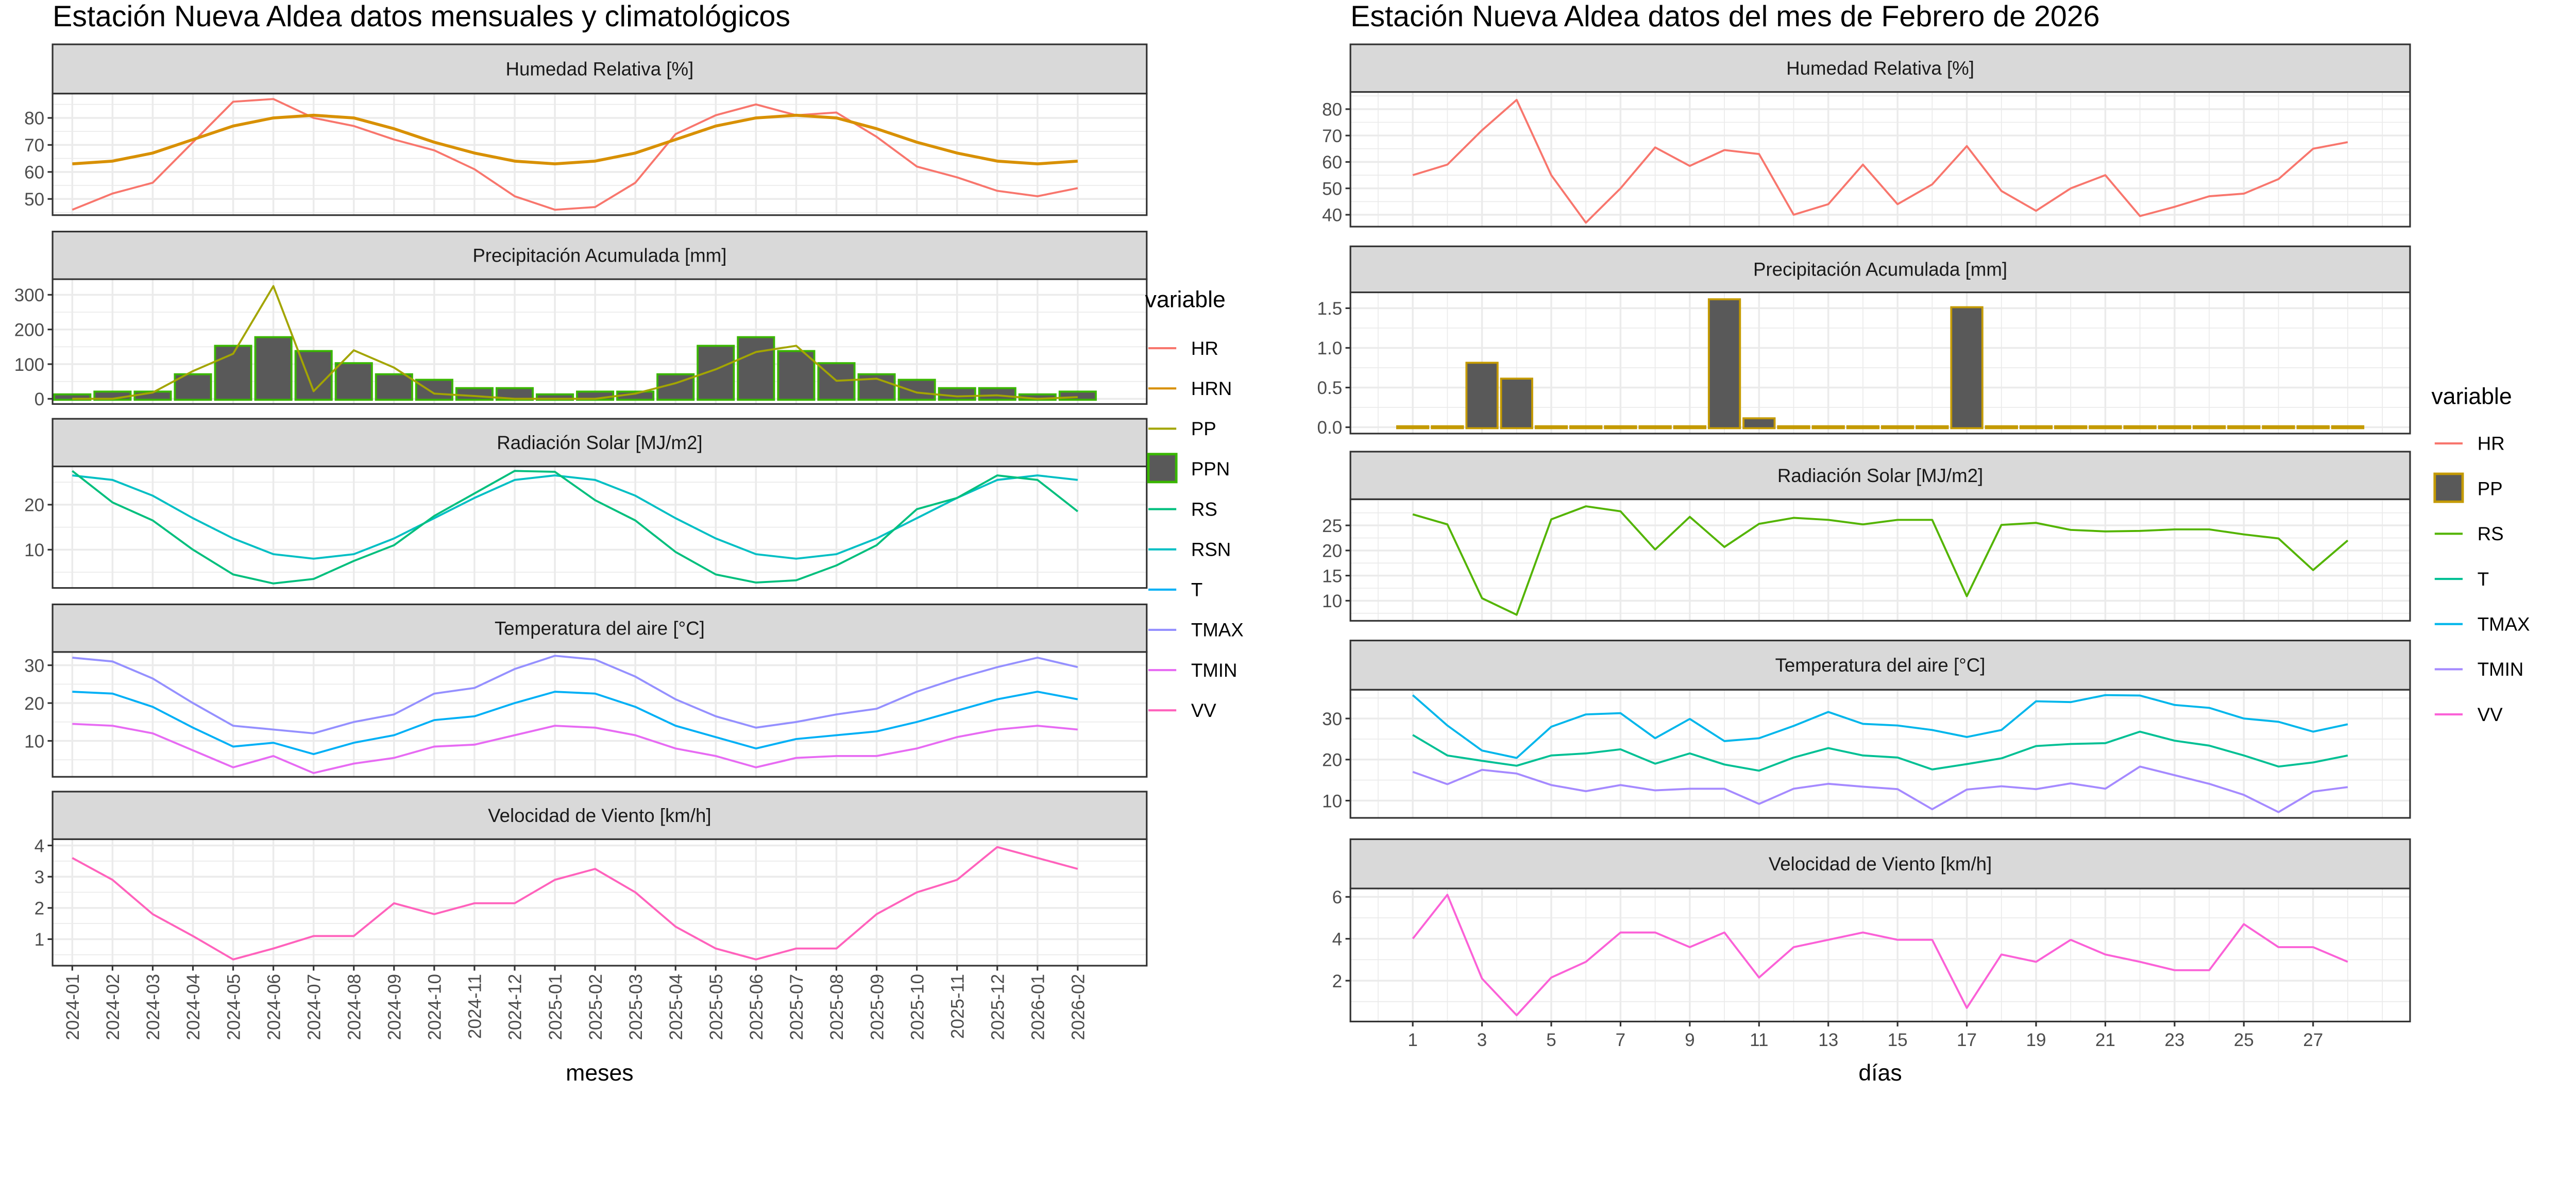 The width and height of the screenshot is (2576, 1199). I want to click on x-tick-label: 2026-01, so click(1038, 1007).